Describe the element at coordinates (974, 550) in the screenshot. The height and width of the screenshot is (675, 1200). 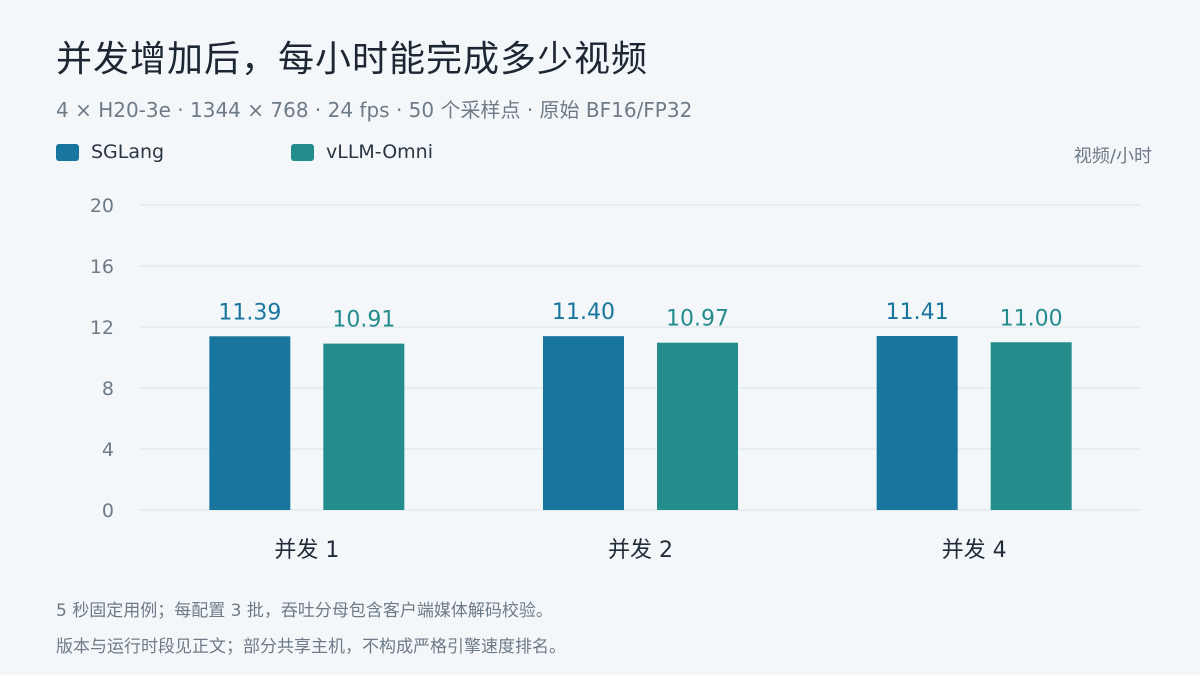
I see `x-category-label: 并发 4` at that location.